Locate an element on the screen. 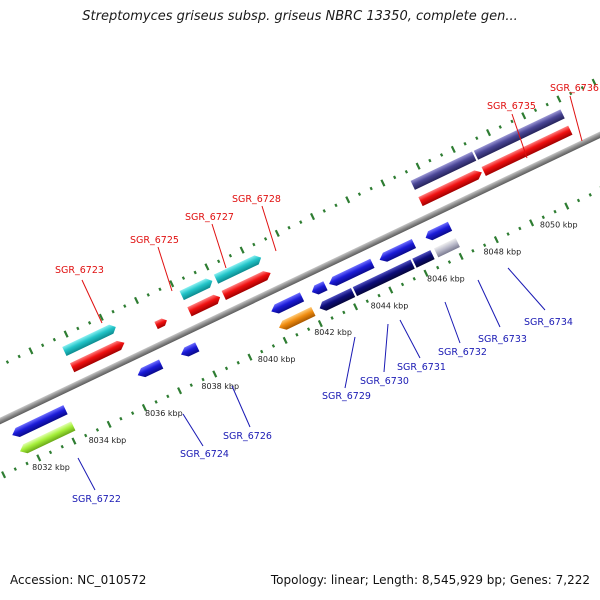 The image size is (600, 600). kbp-label-text: 8032 kbp is located at coordinates (51, 467).